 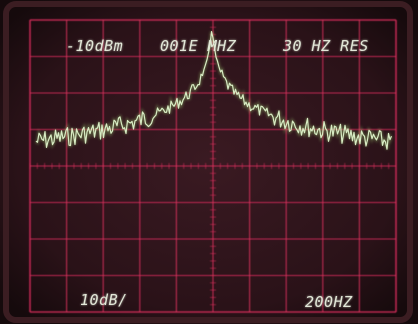 I want to click on vertical-scale-readout: 10dB/, so click(x=104, y=300).